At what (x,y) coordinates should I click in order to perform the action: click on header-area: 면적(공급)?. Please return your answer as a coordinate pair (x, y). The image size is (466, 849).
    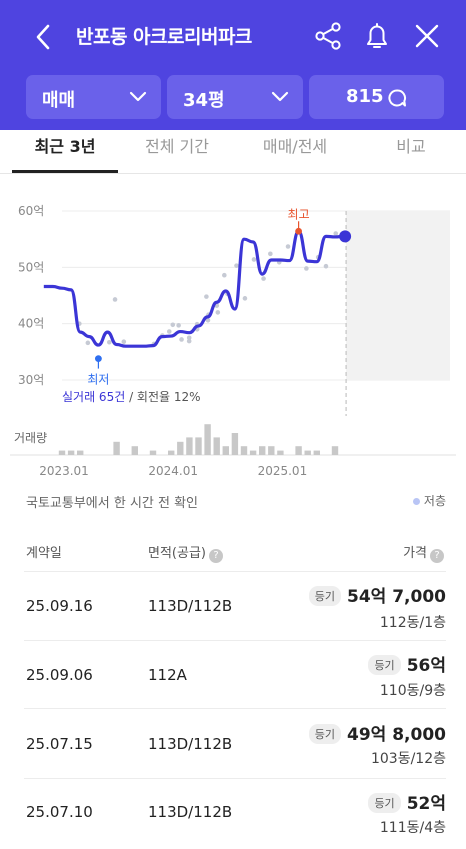
    Looking at the image, I should click on (185, 552).